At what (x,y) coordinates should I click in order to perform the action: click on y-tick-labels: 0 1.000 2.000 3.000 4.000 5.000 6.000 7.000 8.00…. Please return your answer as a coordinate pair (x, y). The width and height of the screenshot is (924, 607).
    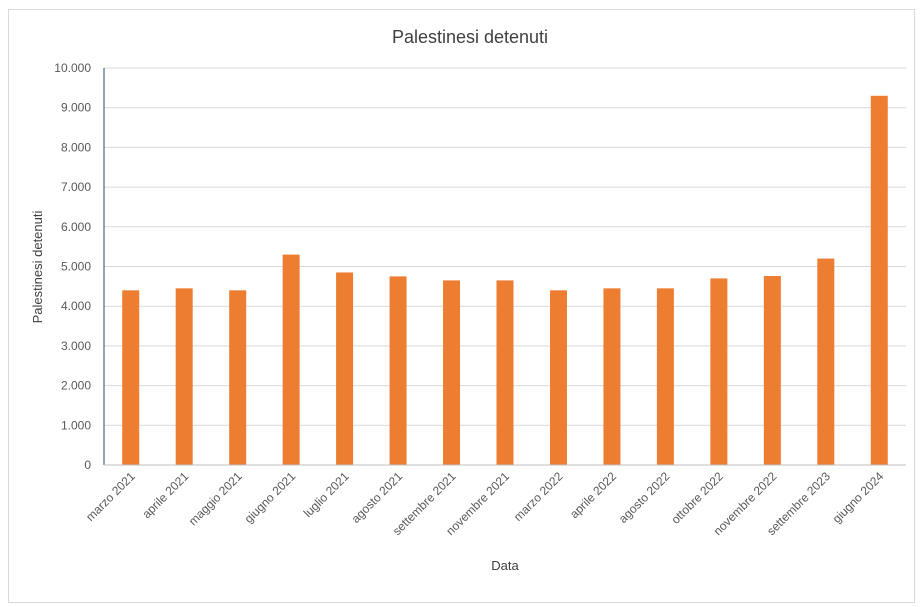
    Looking at the image, I should click on (72, 266).